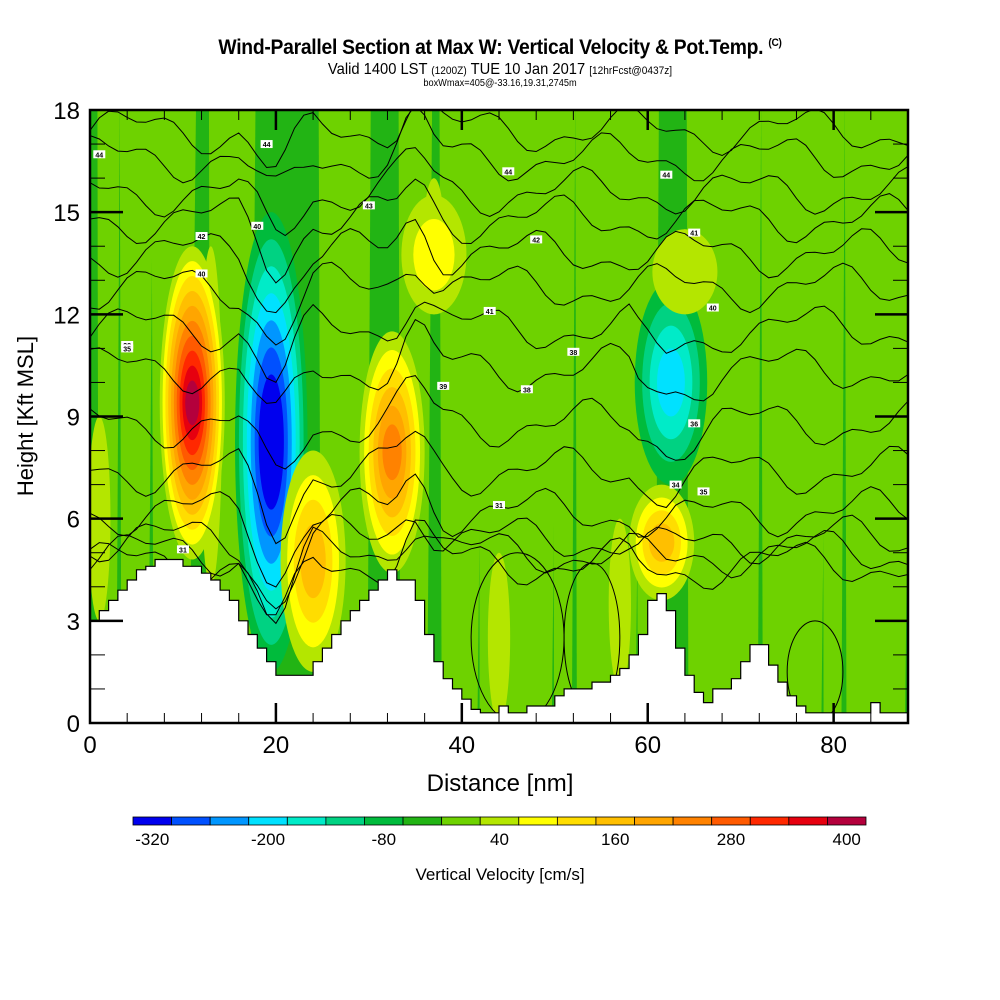 Image resolution: width=1000 pixels, height=1000 pixels. What do you see at coordinates (66, 315) in the screenshot?
I see `y-tick-label: 12` at bounding box center [66, 315].